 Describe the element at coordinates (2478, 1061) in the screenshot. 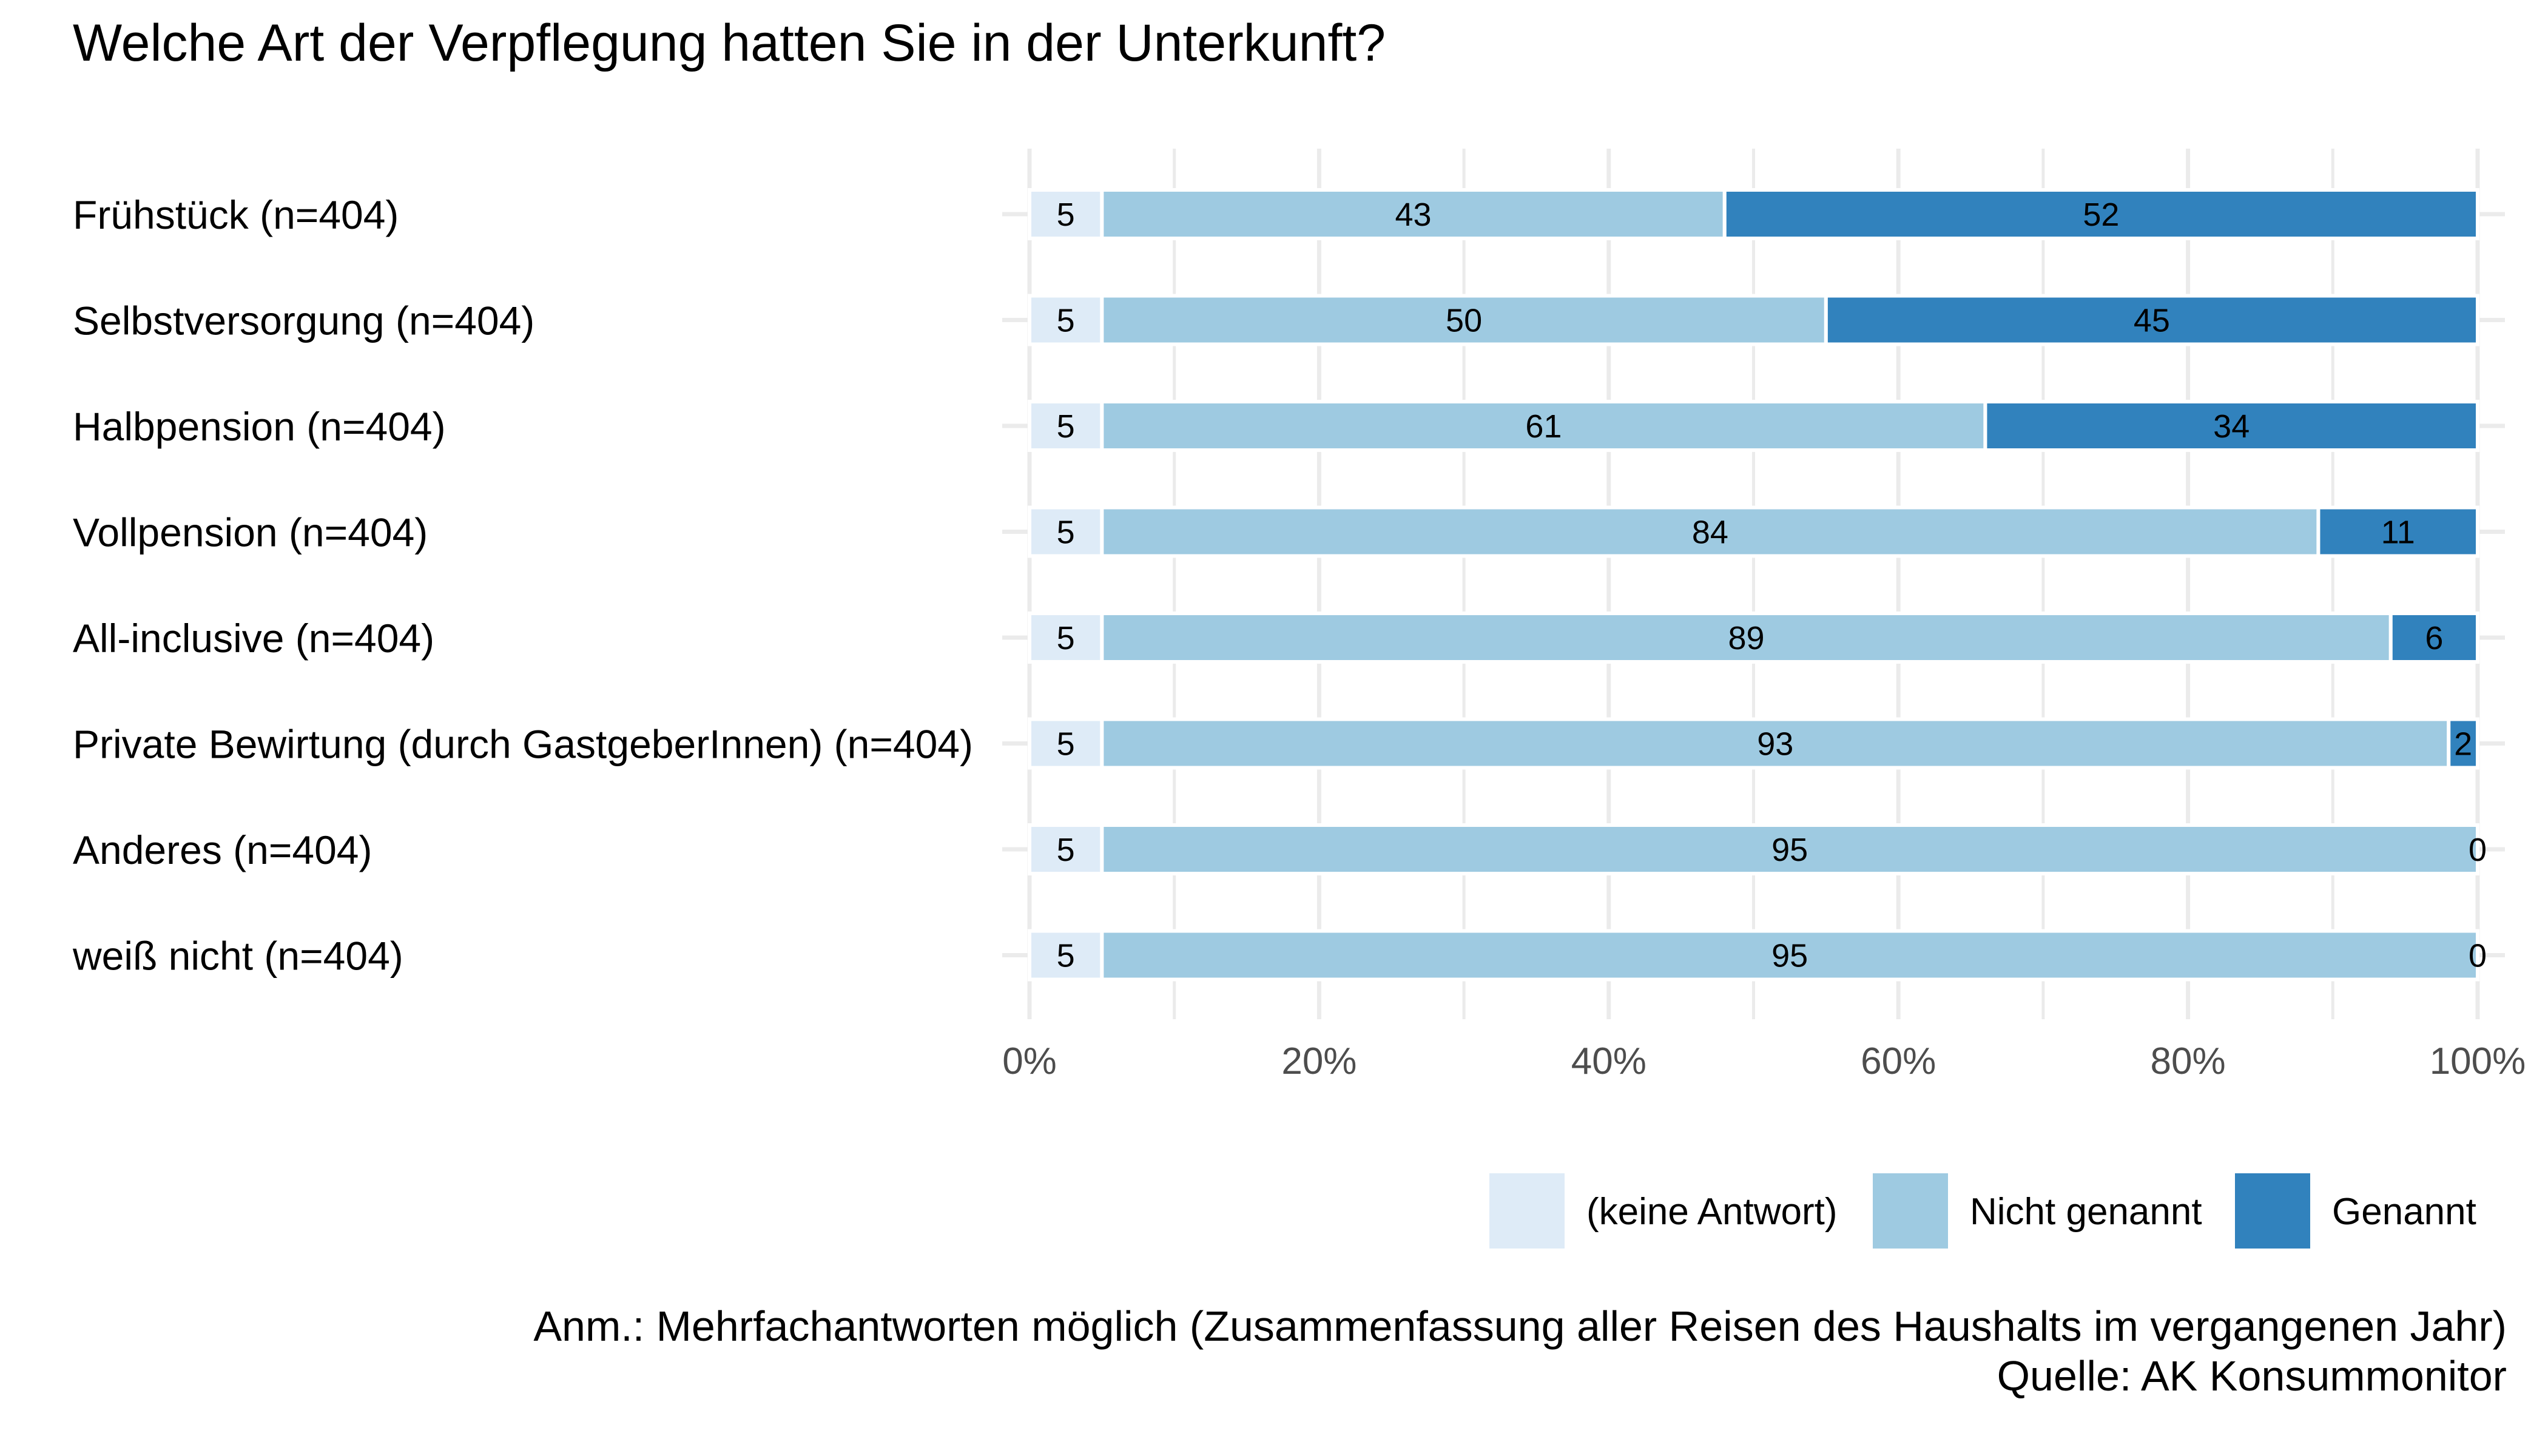

I see `x-tick-label: 100%` at that location.